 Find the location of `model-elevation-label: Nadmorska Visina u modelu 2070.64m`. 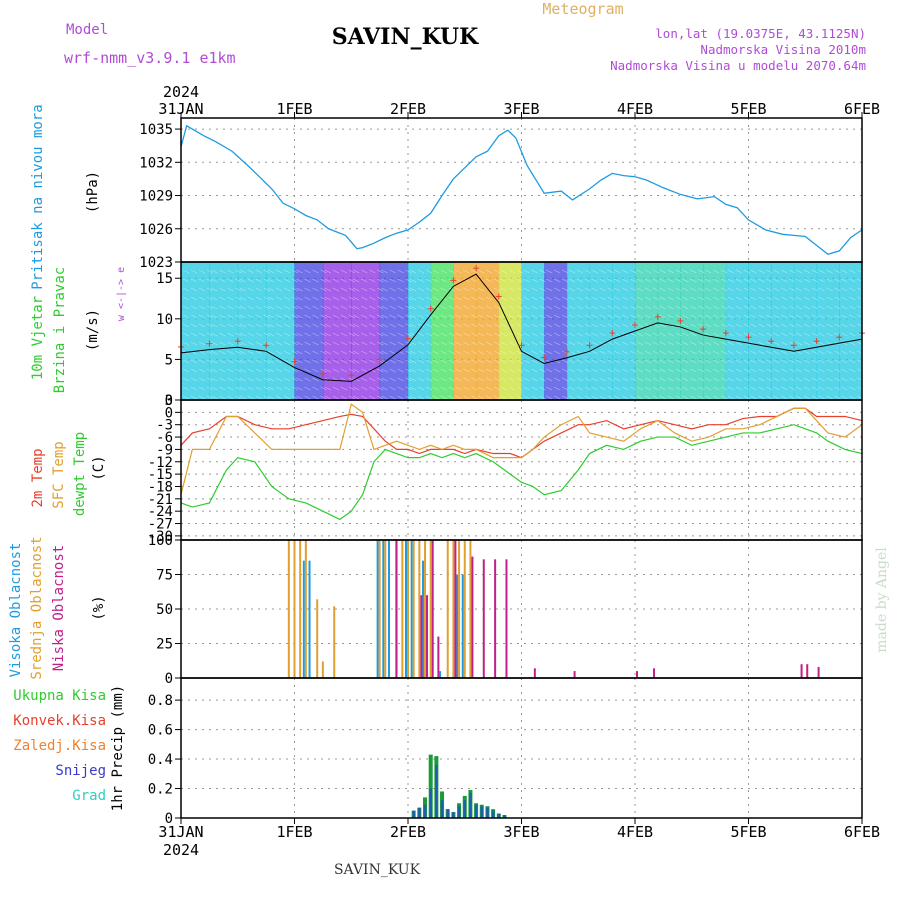

model-elevation-label: Nadmorska Visina u modelu 2070.64m is located at coordinates (738, 65).